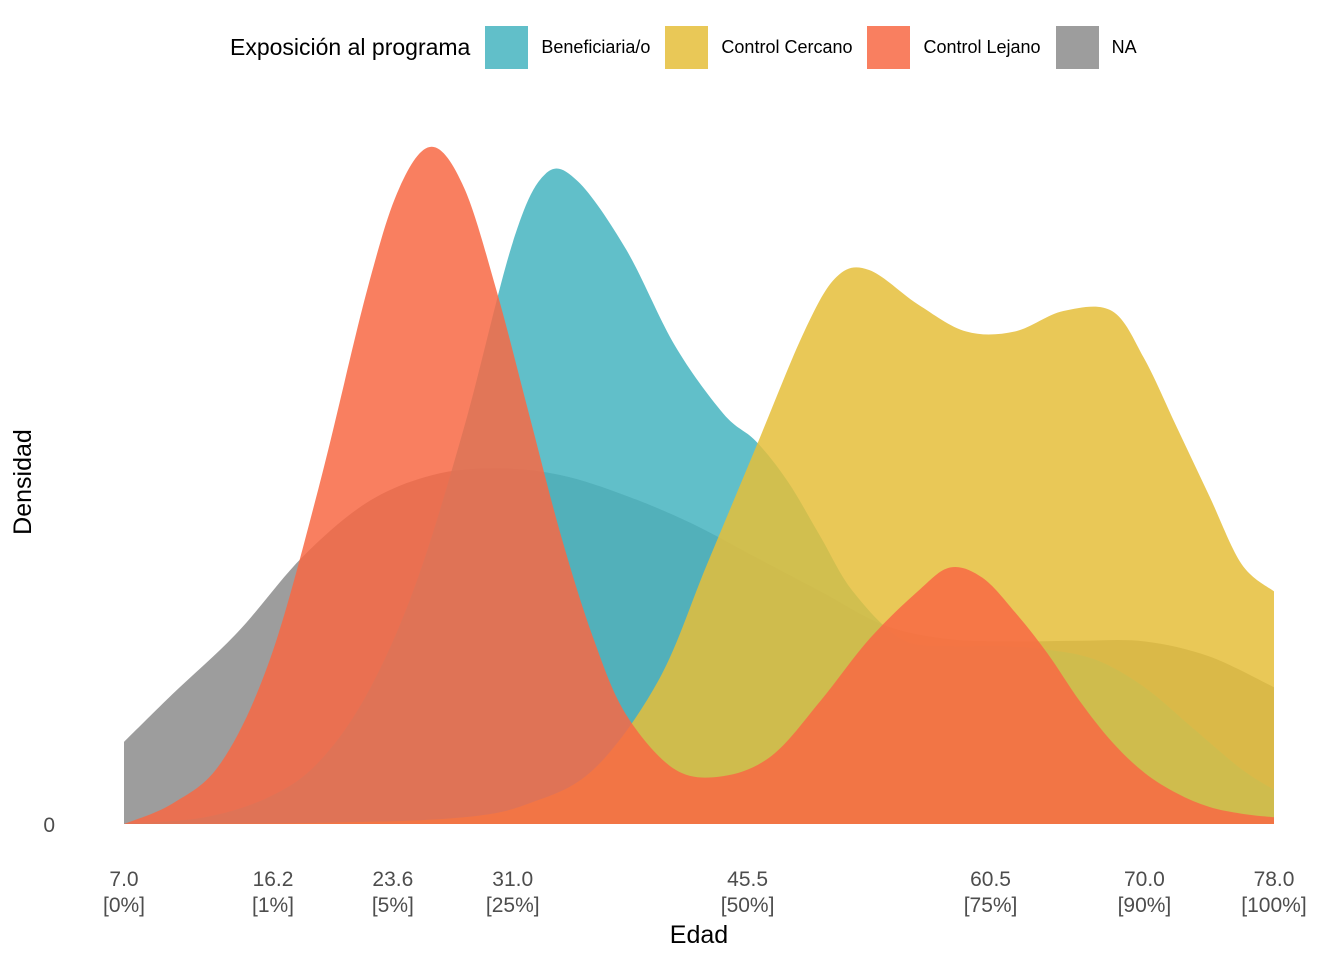 This screenshot has width=1344, height=960. What do you see at coordinates (596, 46) in the screenshot?
I see `legend-label-beneficiaria: Beneficiaria/o` at bounding box center [596, 46].